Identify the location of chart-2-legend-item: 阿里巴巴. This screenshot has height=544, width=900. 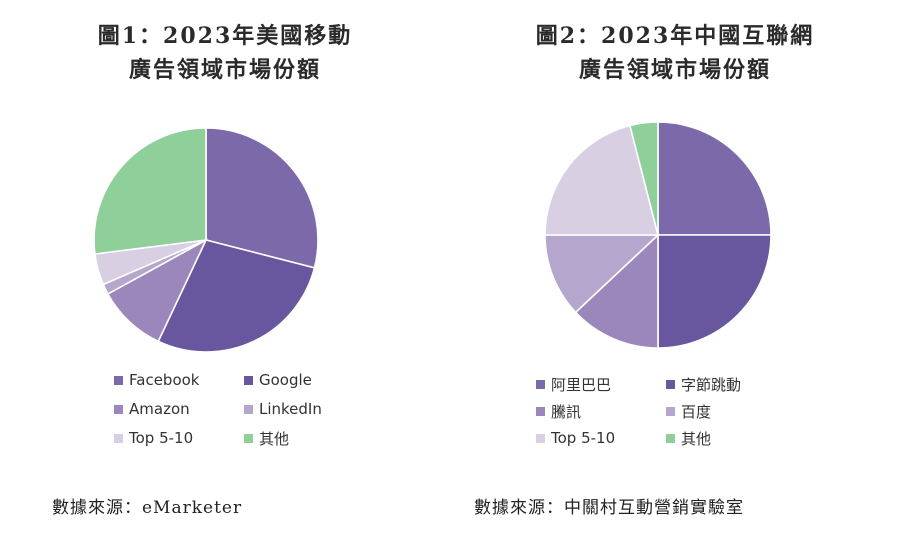
(573, 384).